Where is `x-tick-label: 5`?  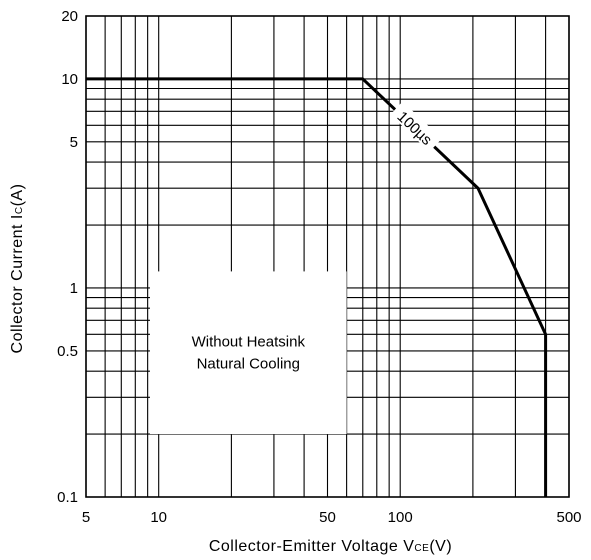
x-tick-label: 5 is located at coordinates (86, 517).